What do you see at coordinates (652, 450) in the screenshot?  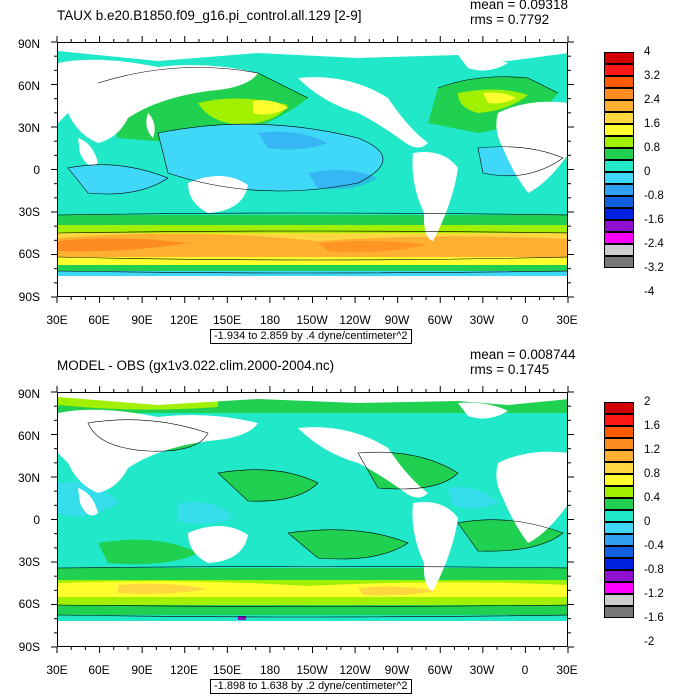 I see `colorbar-label: 1.2` at bounding box center [652, 450].